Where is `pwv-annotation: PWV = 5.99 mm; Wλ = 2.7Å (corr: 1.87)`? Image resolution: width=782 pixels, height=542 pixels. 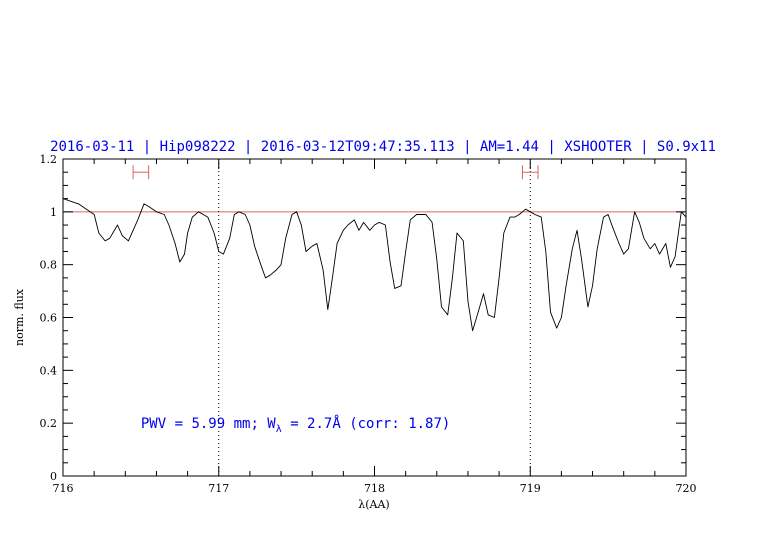
pwv-annotation: PWV = 5.99 mm; Wλ = 2.7Å (corr: 1.87) is located at coordinates (295, 425).